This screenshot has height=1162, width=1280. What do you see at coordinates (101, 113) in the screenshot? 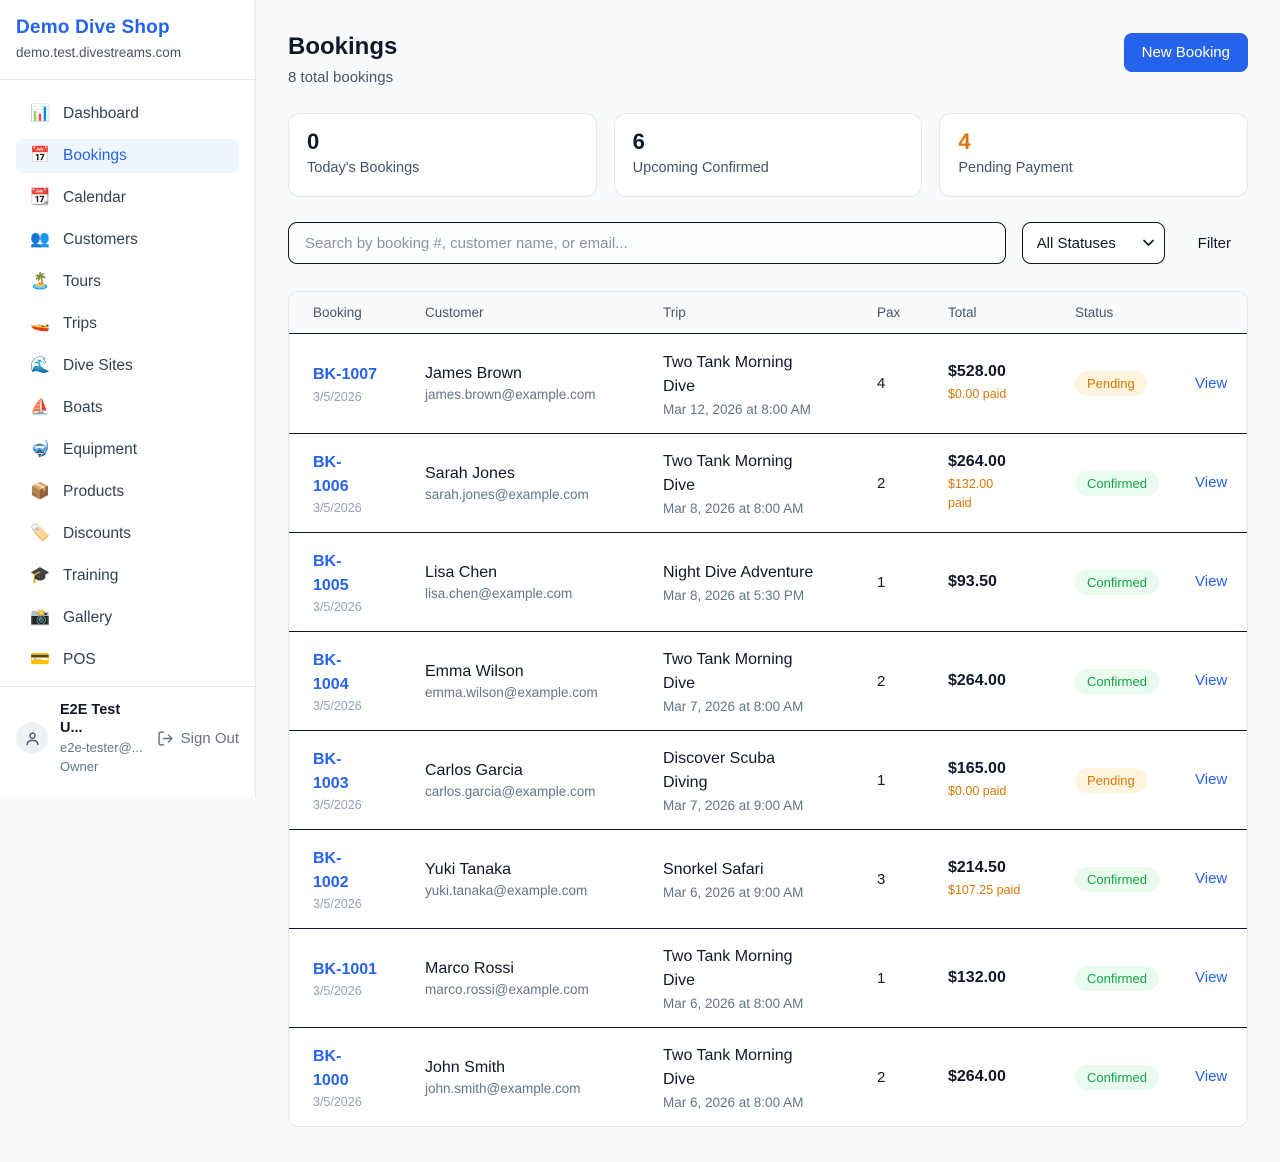
I see `sidebar-item-label: Dashboard` at bounding box center [101, 113].